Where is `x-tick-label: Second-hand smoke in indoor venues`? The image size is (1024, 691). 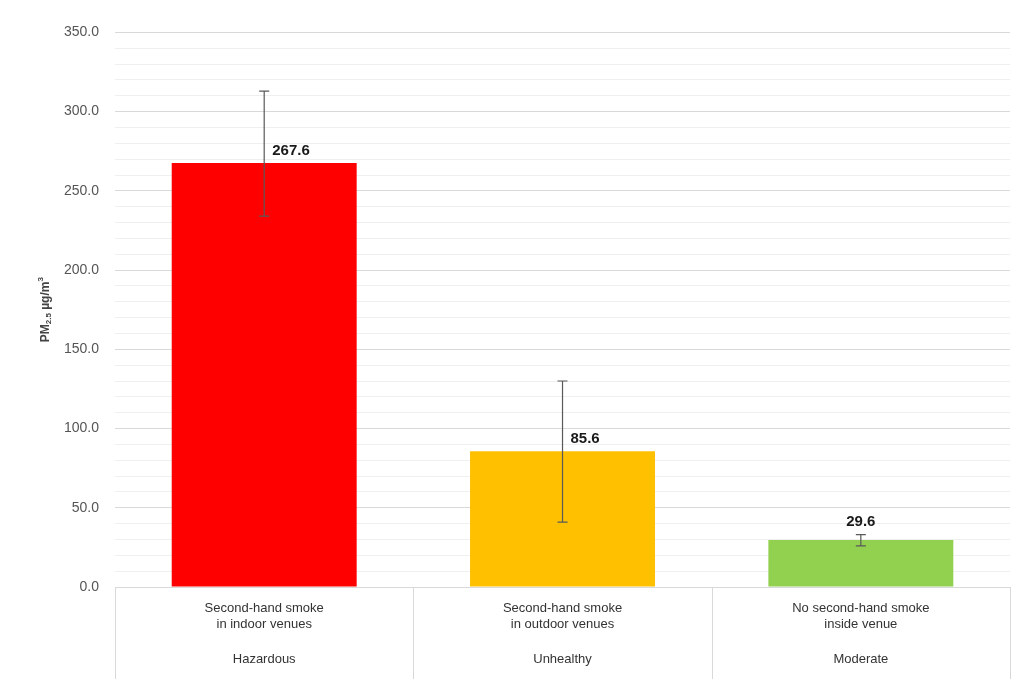 x-tick-label: Second-hand smoke in indoor venues is located at coordinates (264, 615).